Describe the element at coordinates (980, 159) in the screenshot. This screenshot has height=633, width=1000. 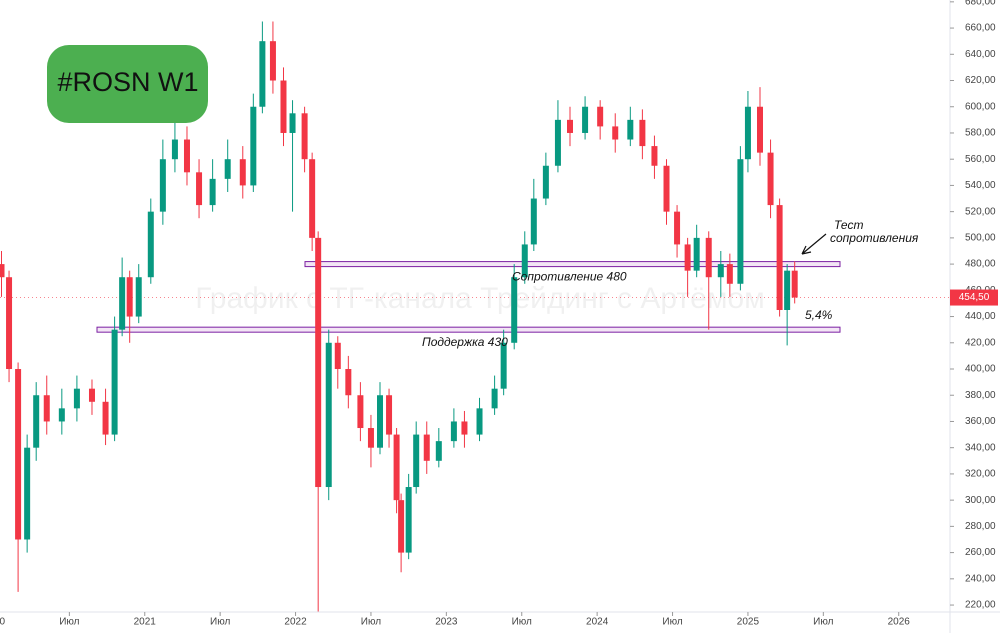
I see `y-tick-label: 560,00` at that location.